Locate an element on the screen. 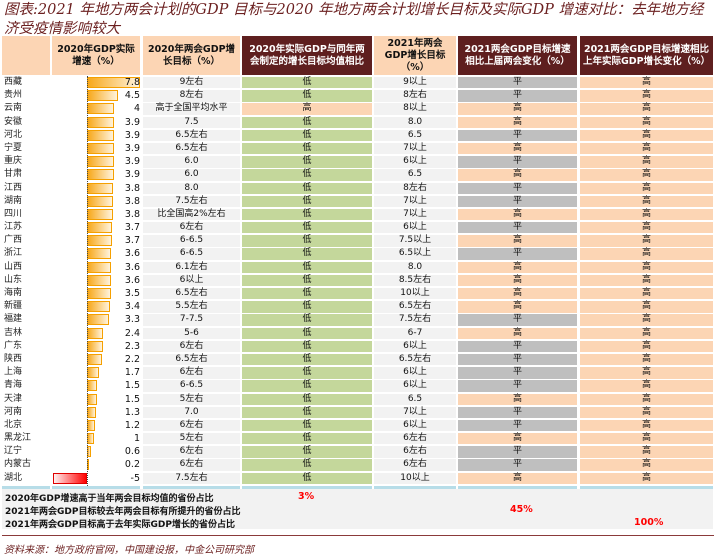 The image size is (720, 556). table-row: 青海 1.5 6-6.5 低 6以上平高 is located at coordinates (360, 385).